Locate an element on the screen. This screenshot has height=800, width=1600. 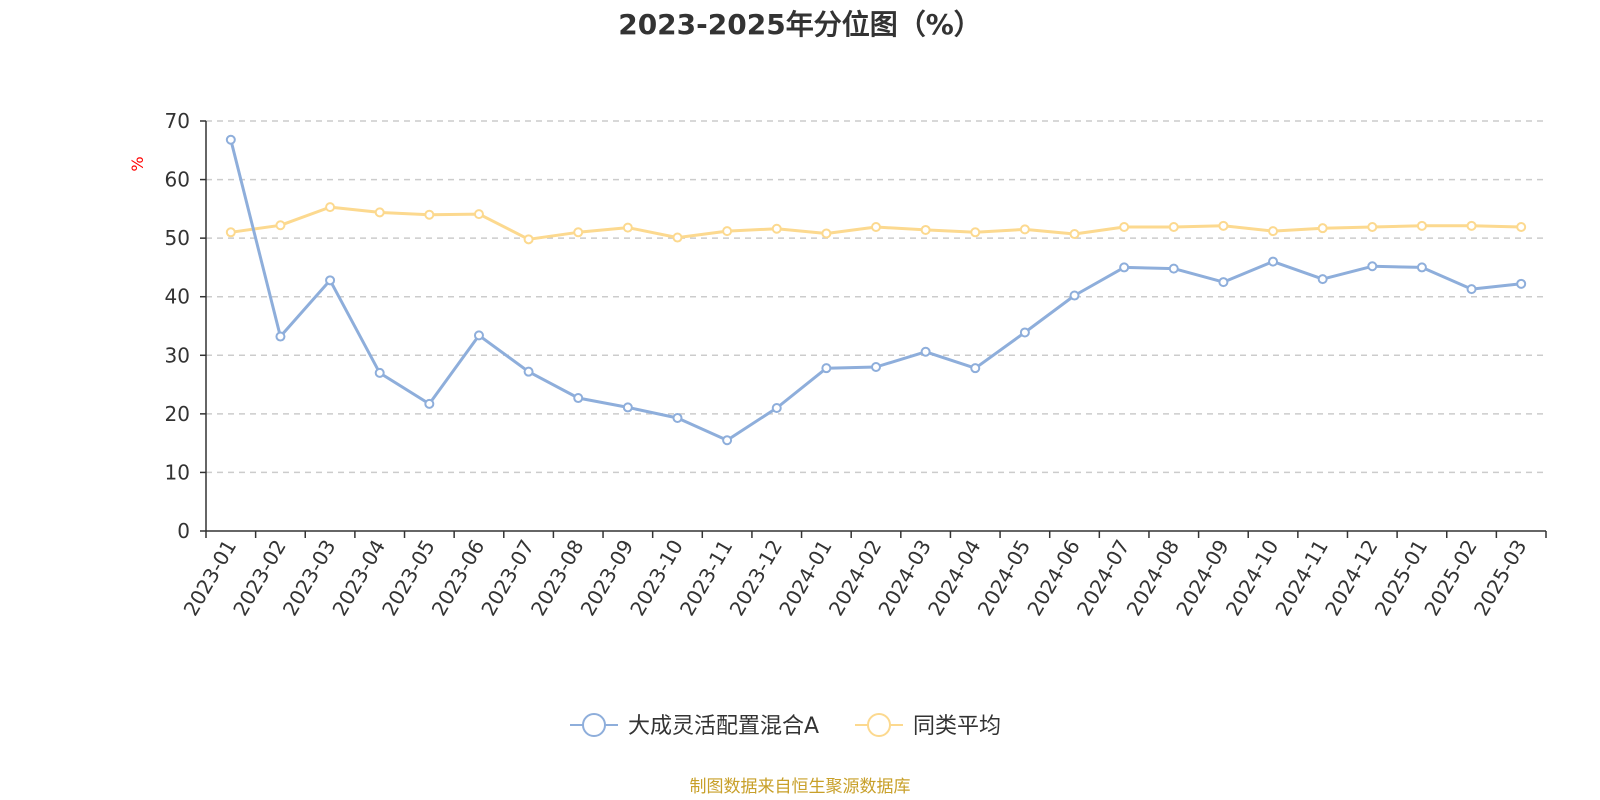
legend-item-1: 同类平均 is located at coordinates (928, 726).